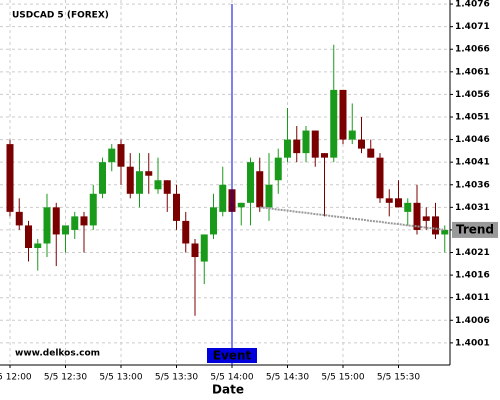 Image resolution: width=500 pixels, height=400 pixels. I want to click on x-tick-label: 5/5 15:30, so click(399, 378).